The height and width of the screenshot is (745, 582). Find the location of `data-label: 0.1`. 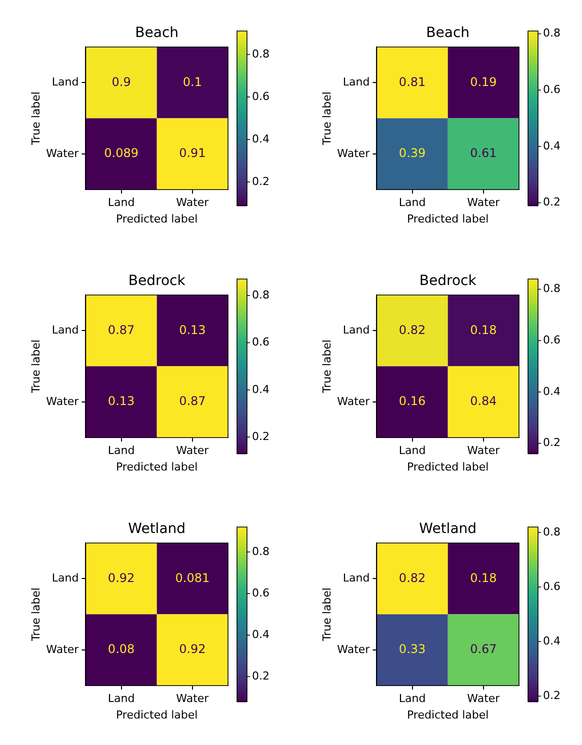

data-label: 0.1 is located at coordinates (192, 81).